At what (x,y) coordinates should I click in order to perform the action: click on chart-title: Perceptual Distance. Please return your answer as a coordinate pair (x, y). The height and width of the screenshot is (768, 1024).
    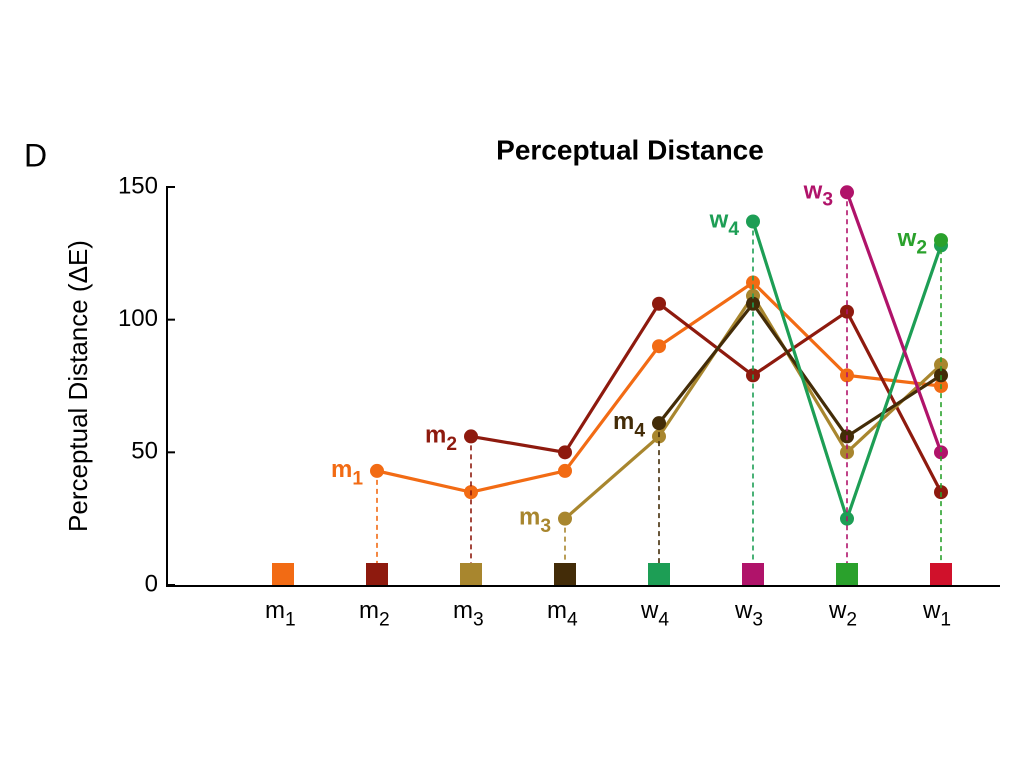
    Looking at the image, I should click on (630, 149).